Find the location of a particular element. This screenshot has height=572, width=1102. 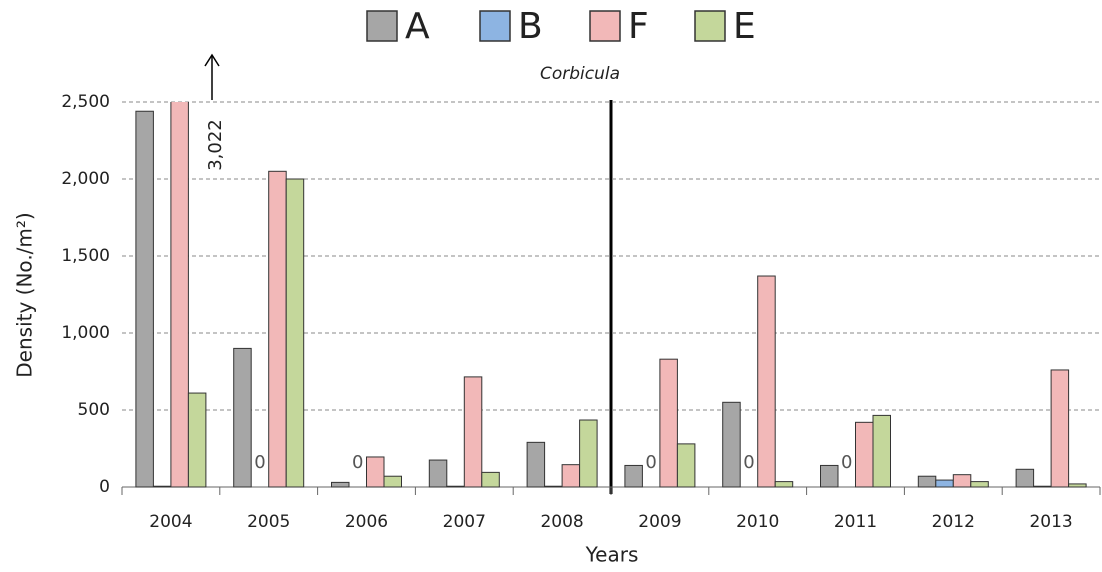

y-tick-label: 500 is located at coordinates (94, 410).